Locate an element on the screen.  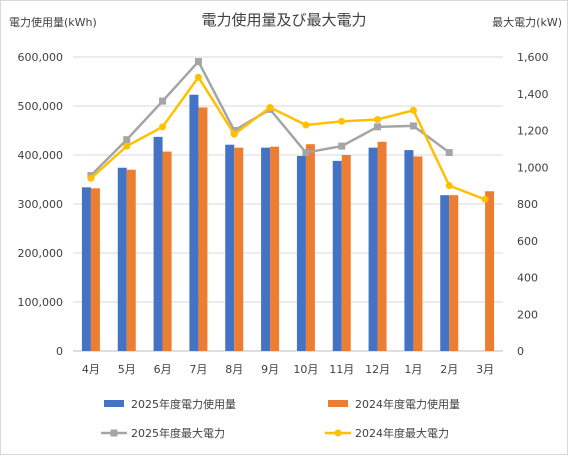
right-axis-tick-label: 200 is located at coordinates (527, 314).